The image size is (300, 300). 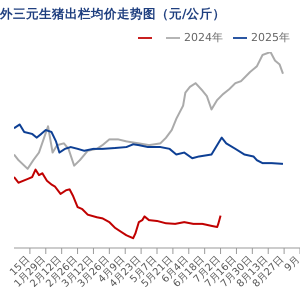 I want to click on legend-label: 2024年, so click(x=203, y=37).